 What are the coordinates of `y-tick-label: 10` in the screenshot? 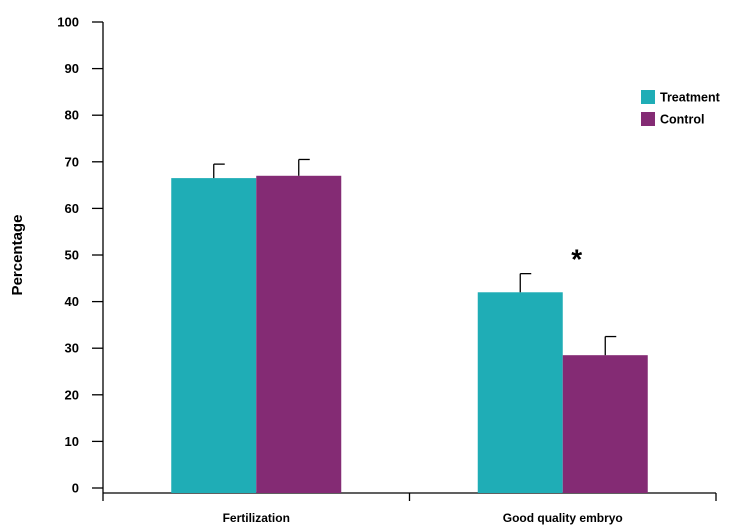 It's located at (72, 441).